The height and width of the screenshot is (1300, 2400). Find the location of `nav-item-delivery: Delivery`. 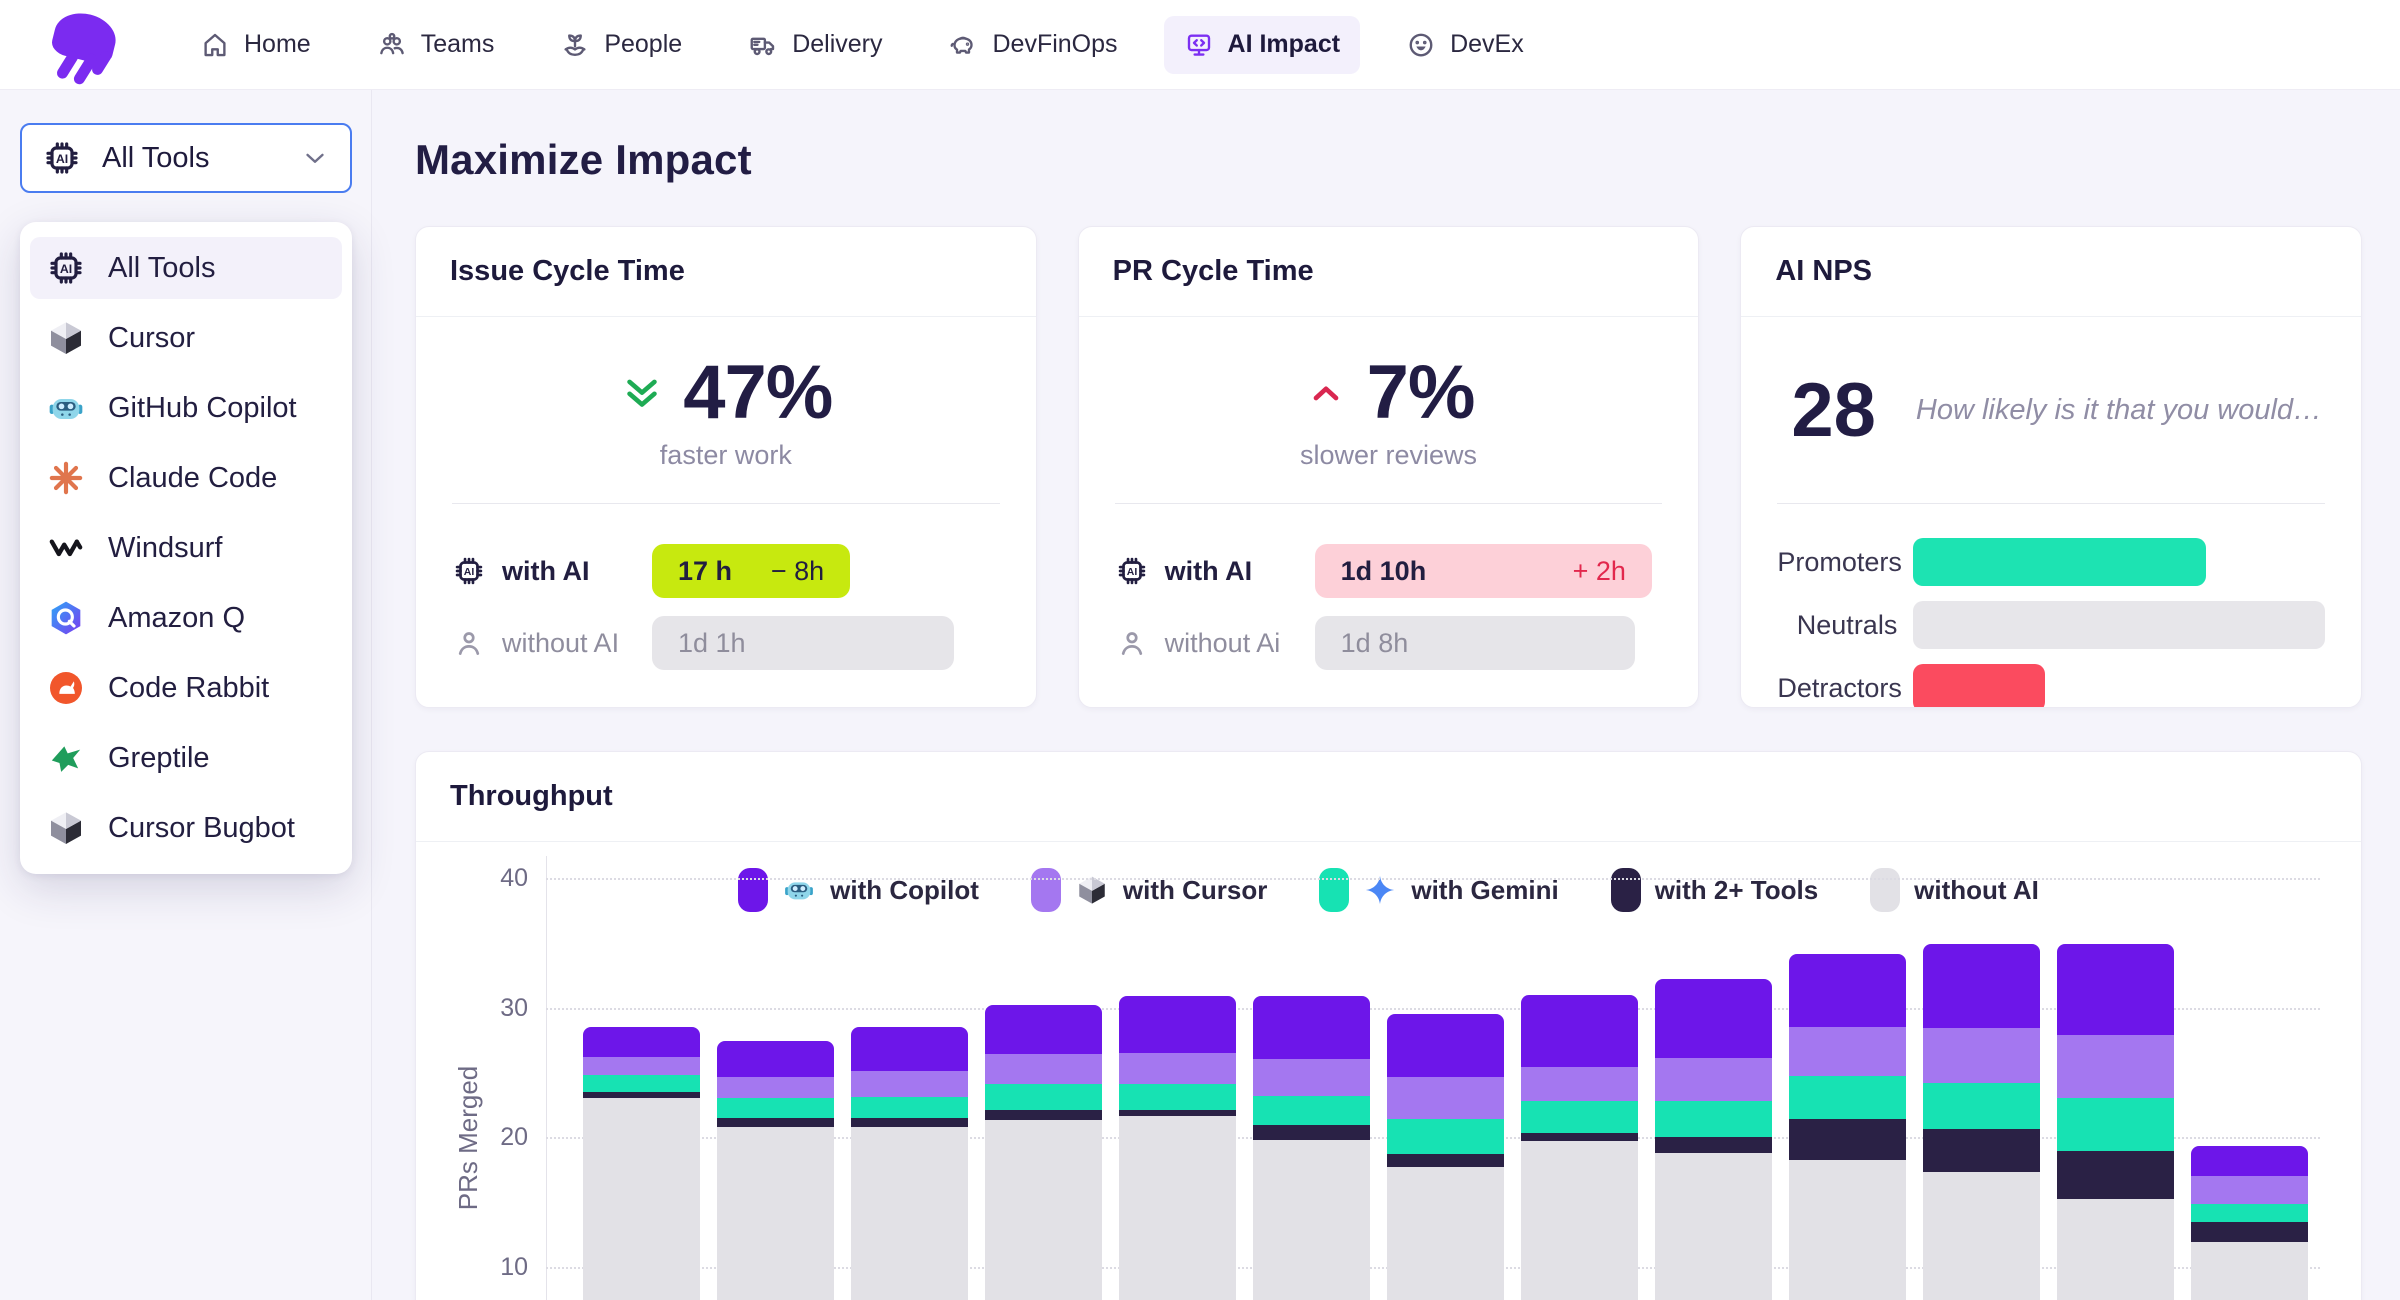

nav-item-delivery: Delivery is located at coordinates (815, 45).